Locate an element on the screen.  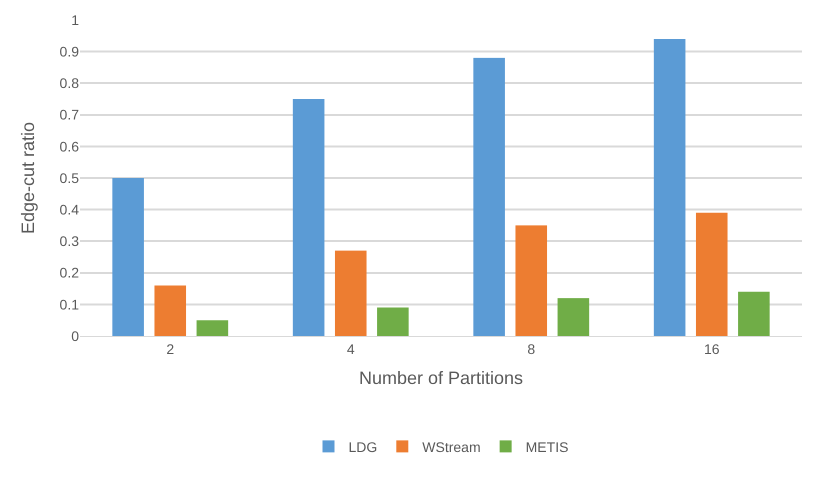
legend-label: METIS is located at coordinates (547, 446).